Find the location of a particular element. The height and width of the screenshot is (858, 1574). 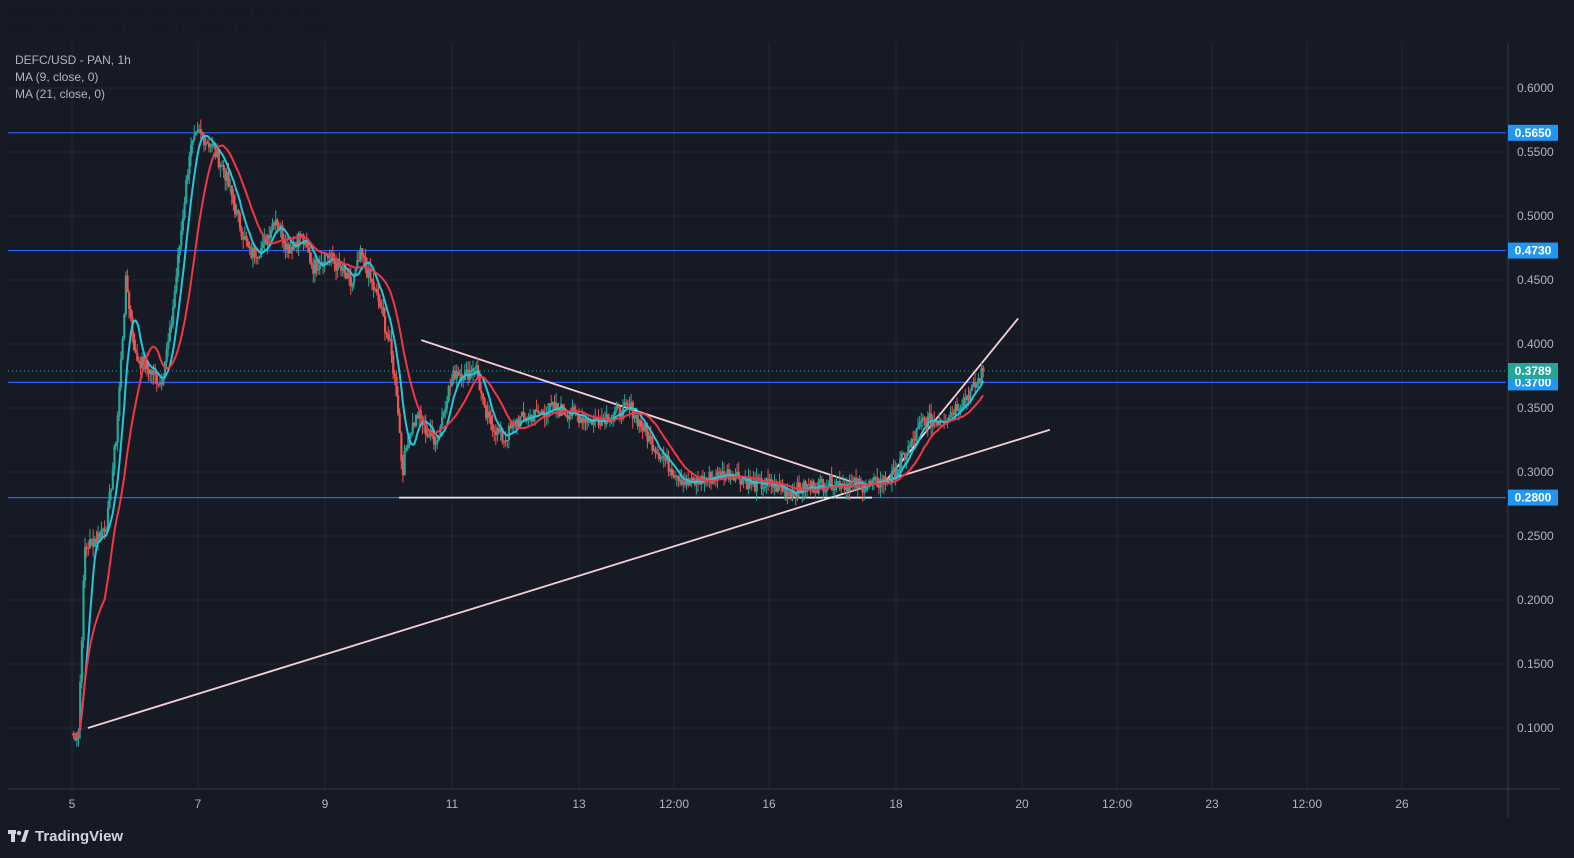

tradingview-logo: TradingView is located at coordinates (65, 836).